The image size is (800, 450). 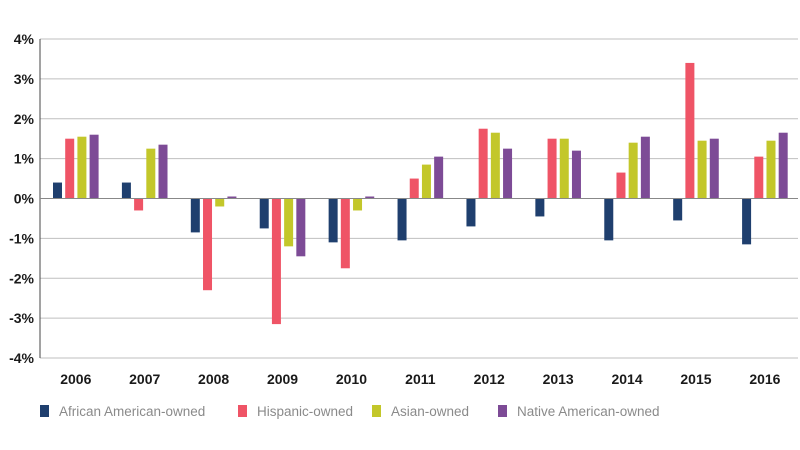 I want to click on legend-label: African American-owned, so click(x=132, y=411).